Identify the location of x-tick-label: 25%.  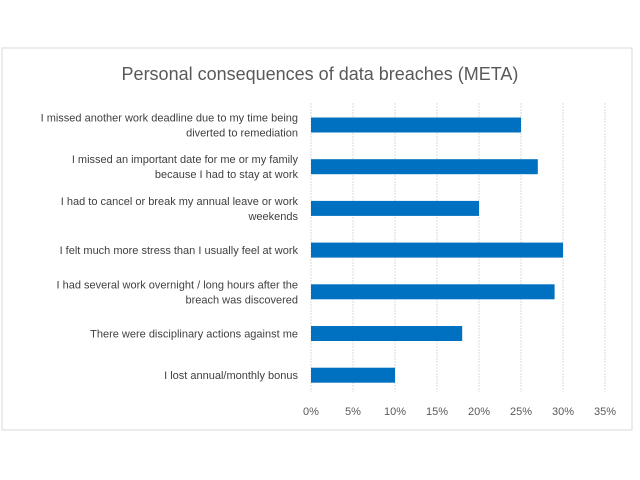
(521, 412).